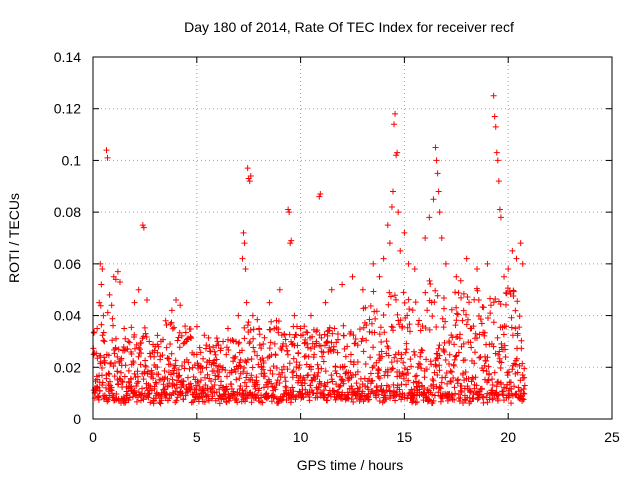  Describe the element at coordinates (93, 437) in the screenshot. I see `x-tick-label: 0` at that location.